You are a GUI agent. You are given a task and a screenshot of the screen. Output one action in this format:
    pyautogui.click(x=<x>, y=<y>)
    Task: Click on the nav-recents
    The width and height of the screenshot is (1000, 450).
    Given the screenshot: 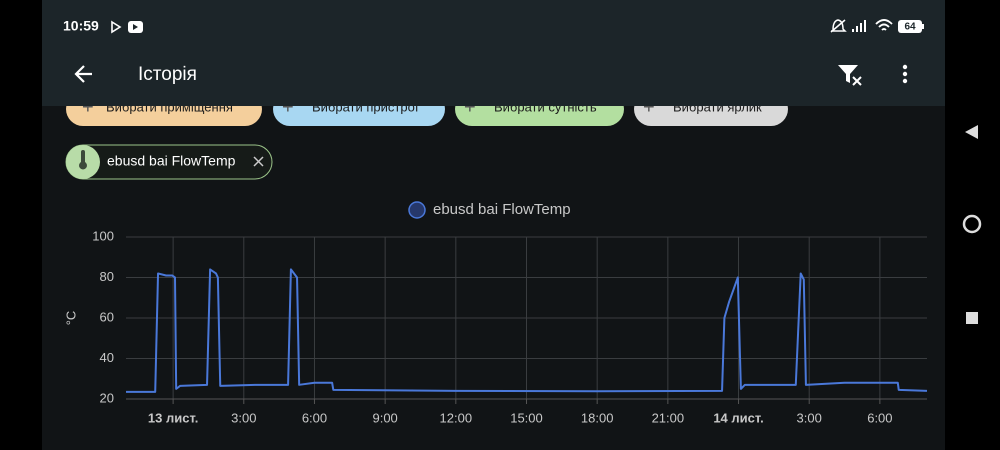 What is the action you would take?
    pyautogui.click(x=972, y=318)
    